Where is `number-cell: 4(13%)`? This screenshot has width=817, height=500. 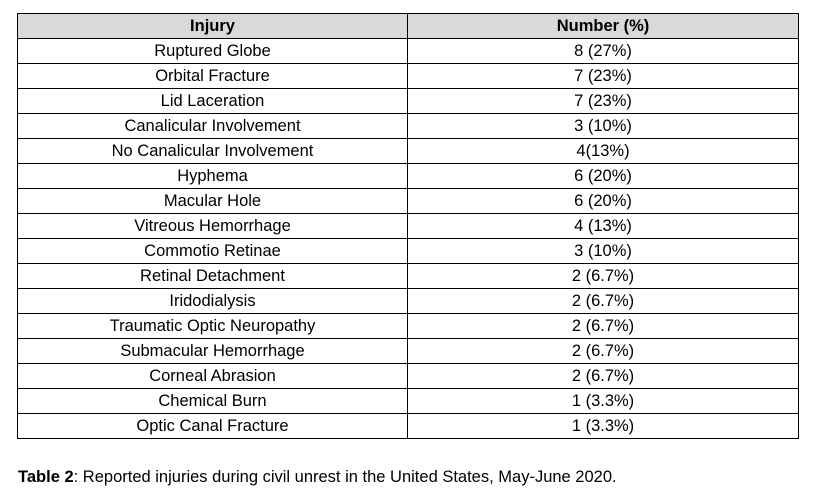
number-cell: 4(13%) is located at coordinates (603, 151).